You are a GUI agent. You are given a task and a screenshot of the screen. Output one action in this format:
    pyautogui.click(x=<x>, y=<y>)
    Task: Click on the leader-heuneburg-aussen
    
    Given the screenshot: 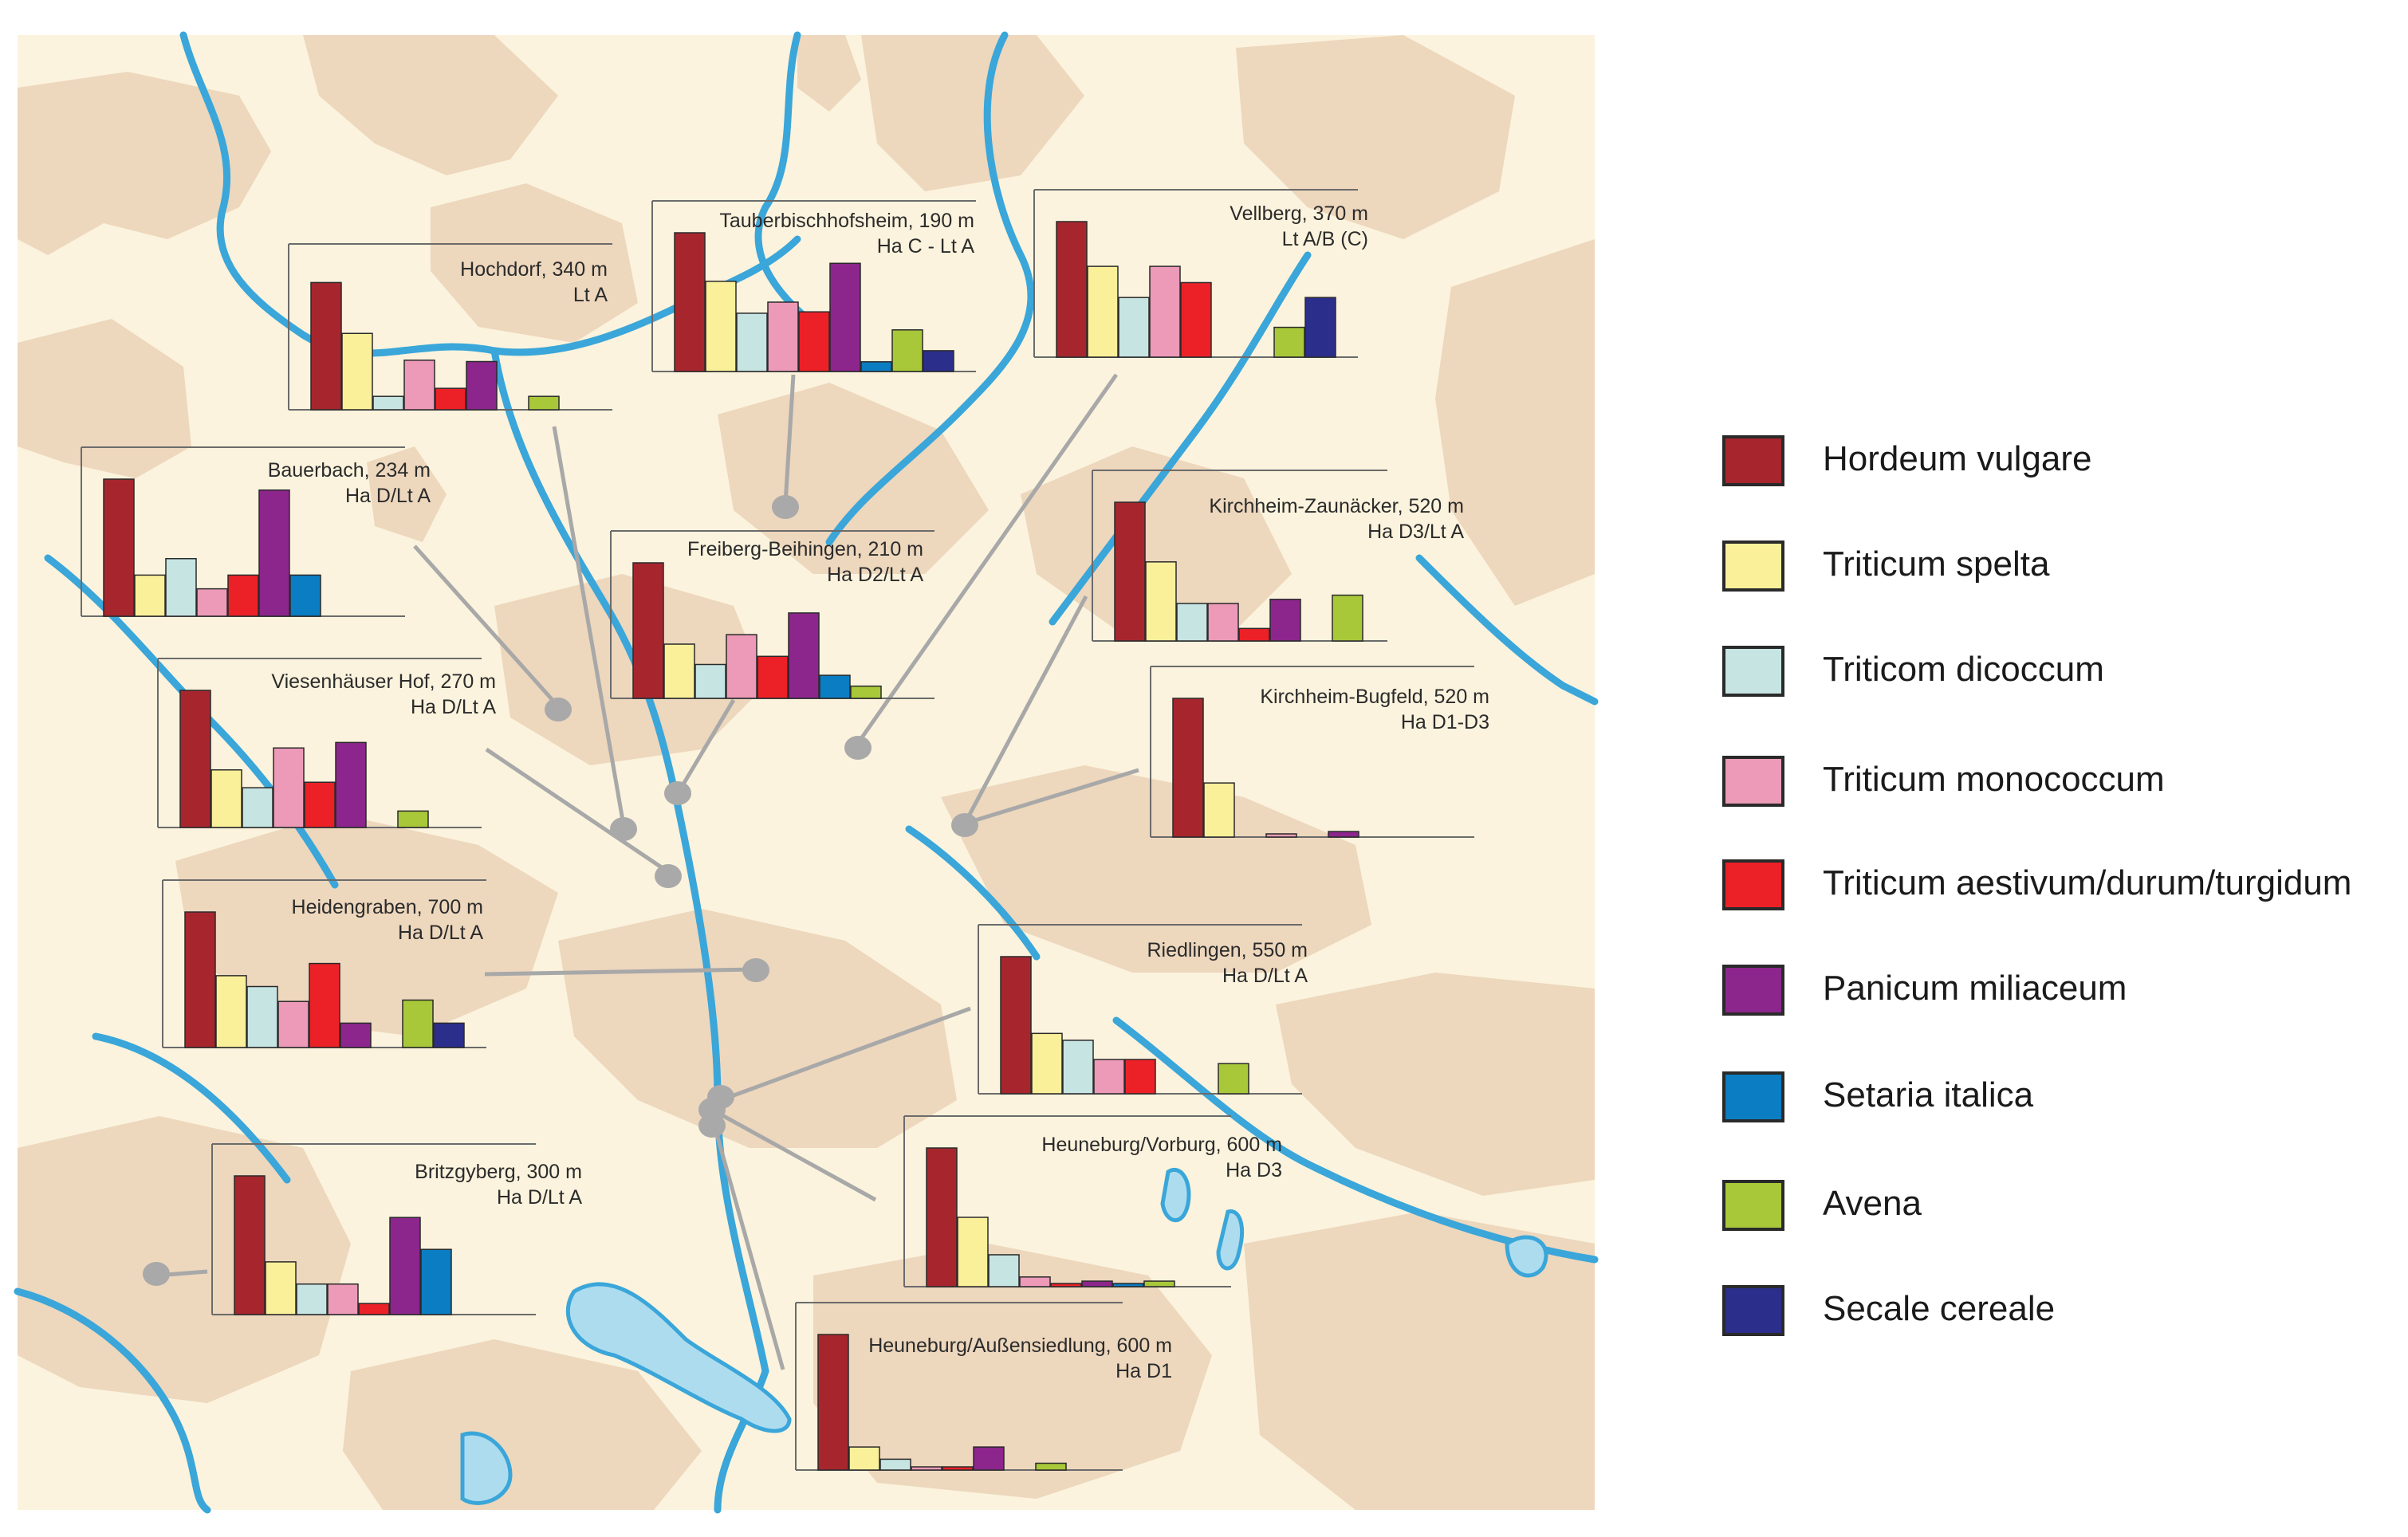 What is the action you would take?
    pyautogui.click(x=748, y=1247)
    